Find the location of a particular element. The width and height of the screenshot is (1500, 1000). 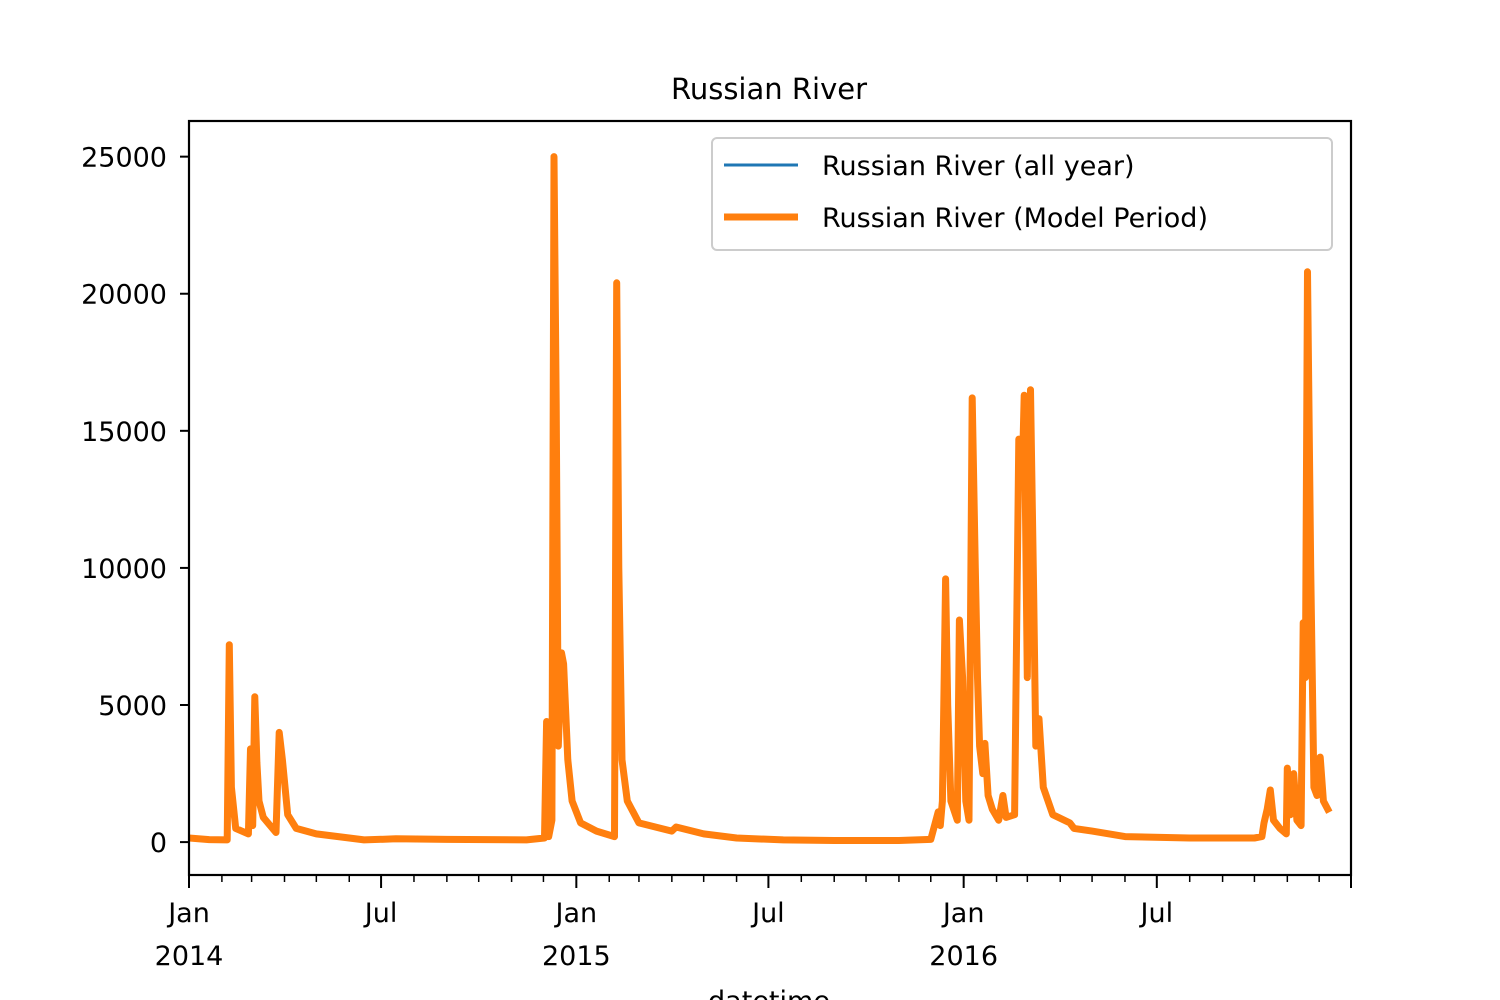

y-tick-label: 25000 is located at coordinates (124, 158).